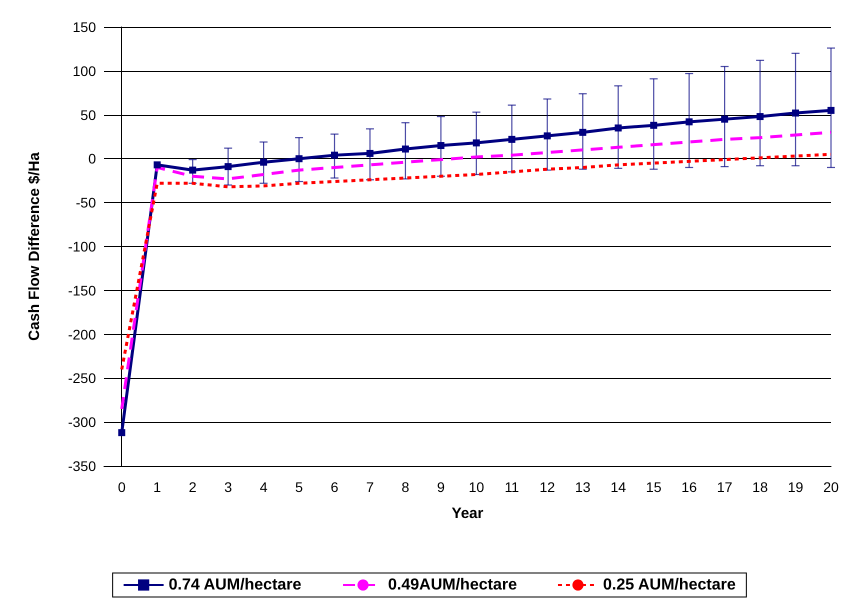 Image resolution: width=859 pixels, height=607 pixels. Describe the element at coordinates (228, 487) in the screenshot. I see `x-tick-label: 3` at that location.